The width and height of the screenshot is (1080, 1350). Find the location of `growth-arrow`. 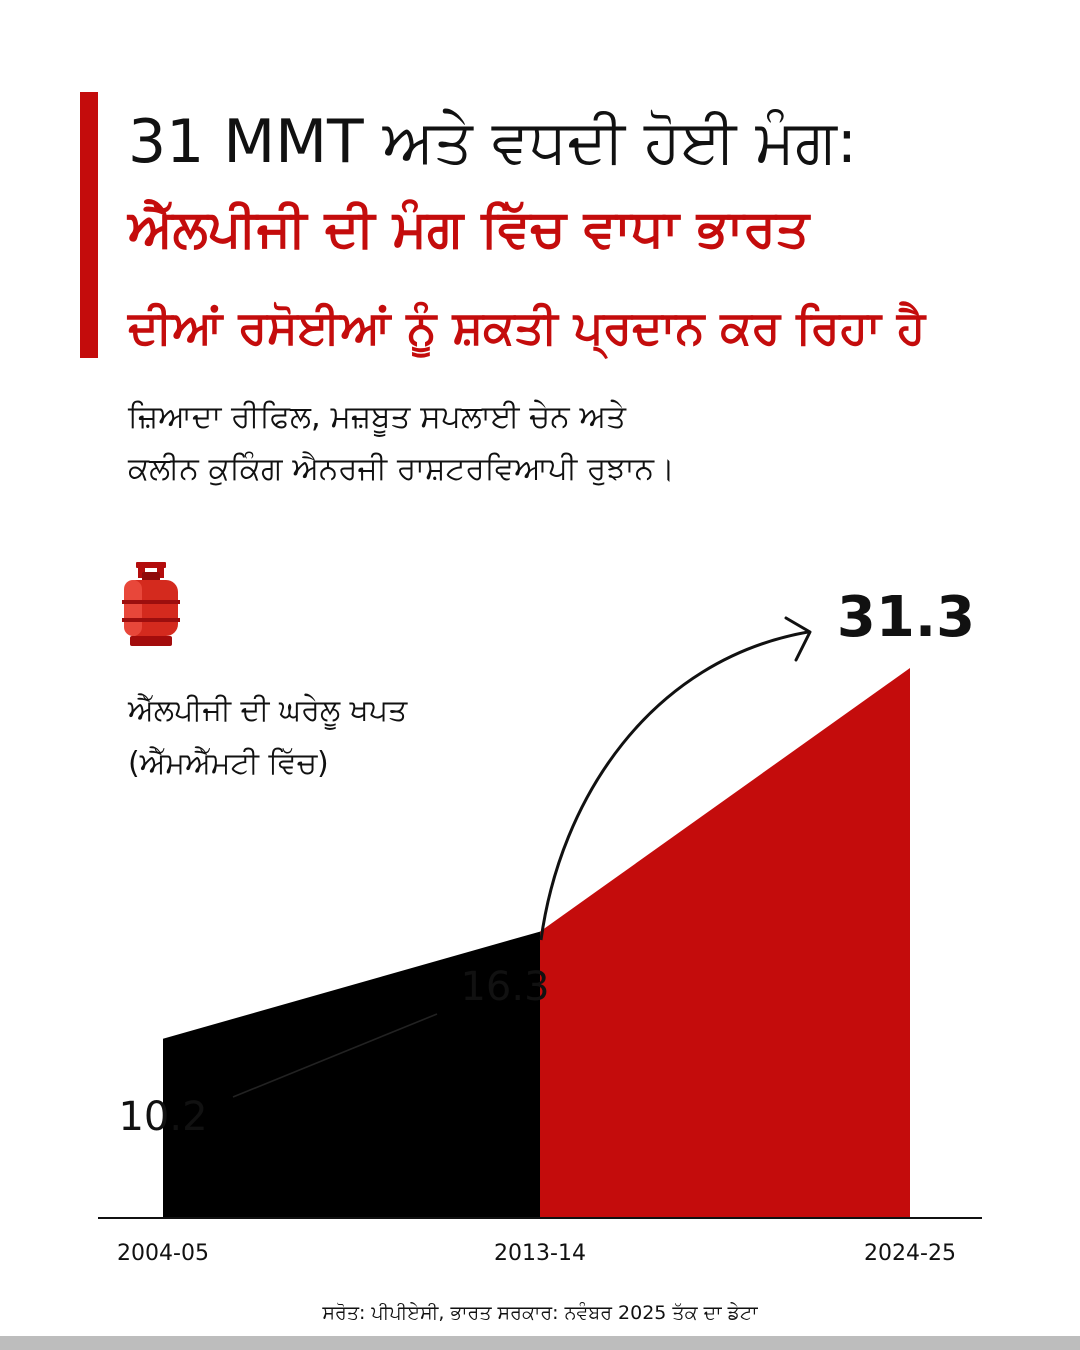

growth-arrow is located at coordinates (674, 785).